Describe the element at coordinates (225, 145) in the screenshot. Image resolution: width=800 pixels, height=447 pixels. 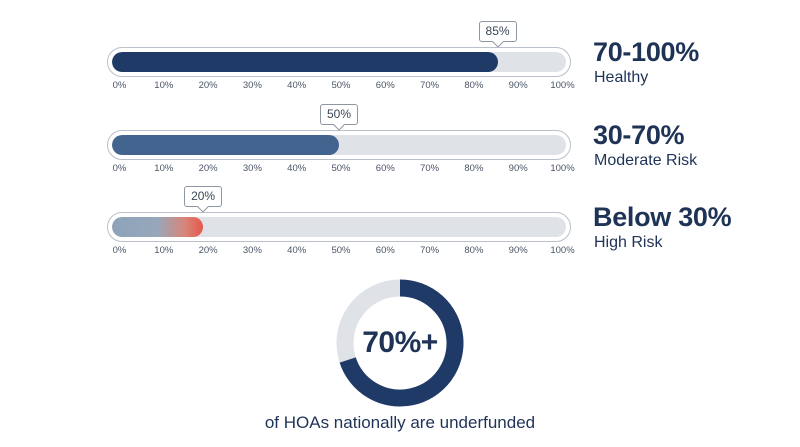
I see `bar-fill-moderate-risk` at that location.